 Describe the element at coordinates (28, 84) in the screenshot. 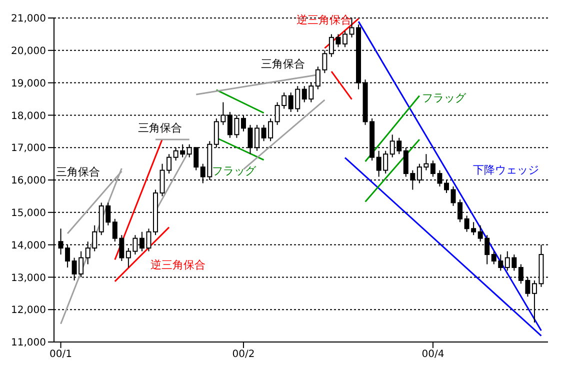

I see `y-tick-label: 19,000` at that location.